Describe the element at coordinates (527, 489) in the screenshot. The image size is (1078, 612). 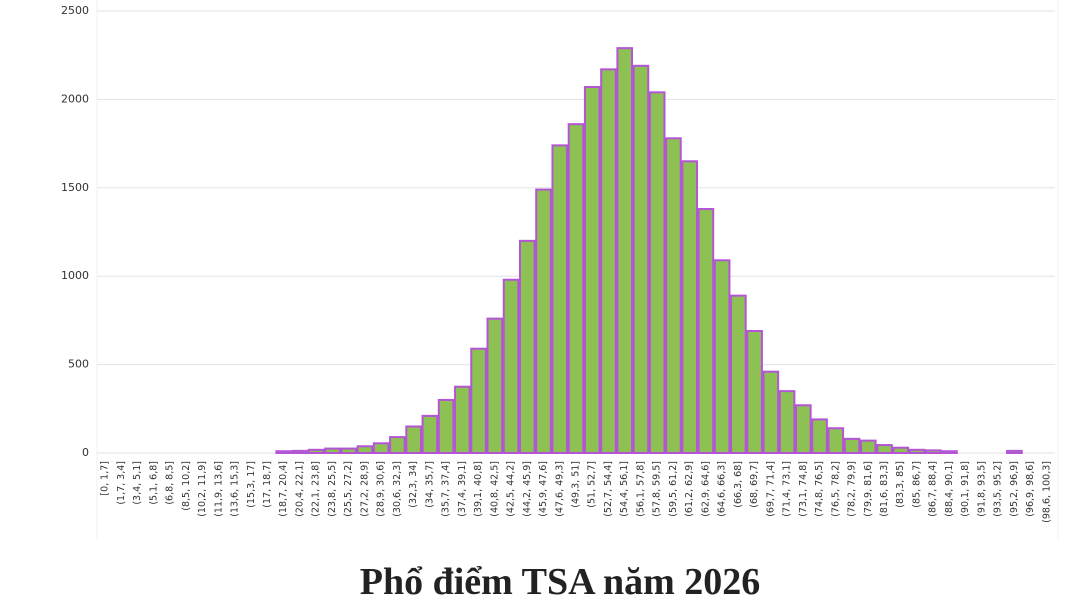
I see `x-tick-label: (44,2, 45,9]` at that location.